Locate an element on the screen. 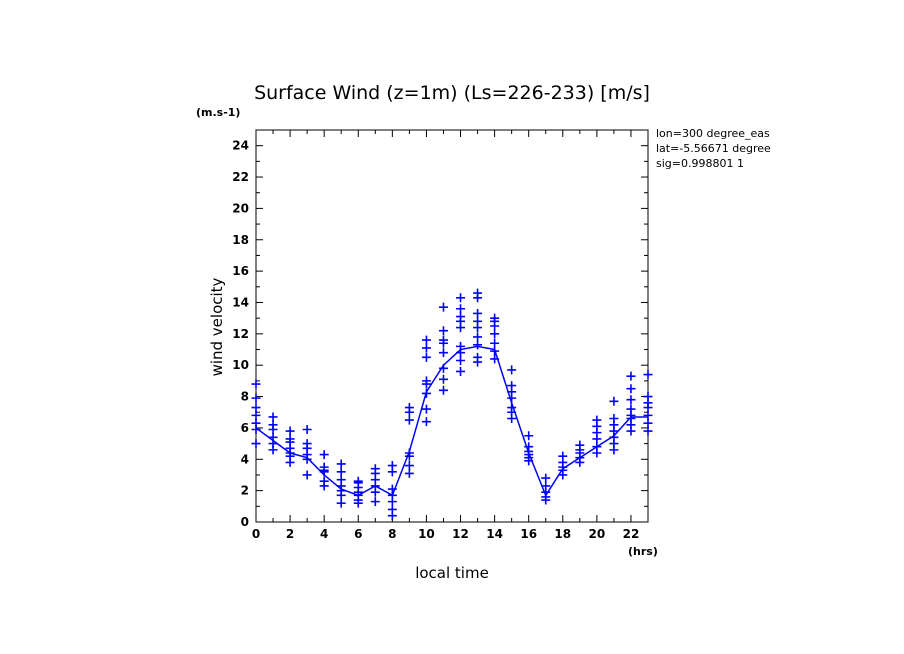  y-tick-label: 20 is located at coordinates (240, 208).